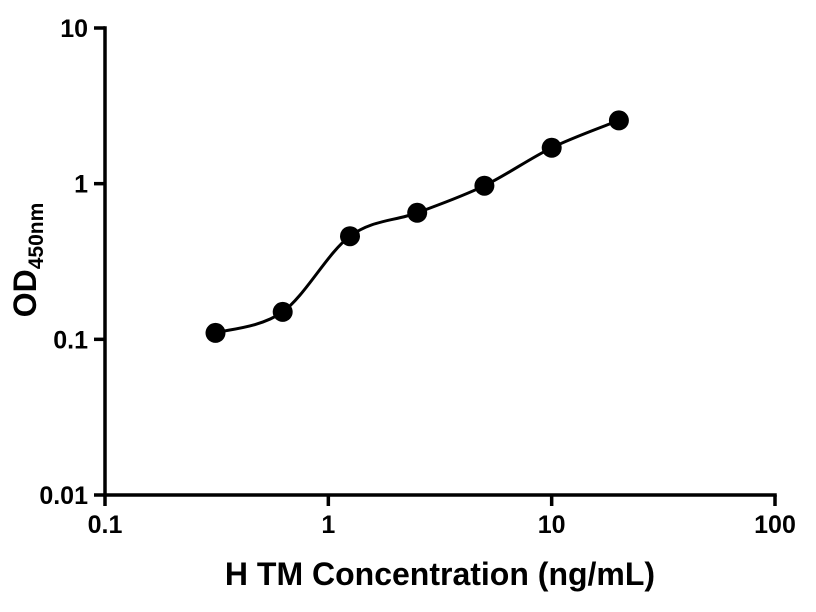 This screenshot has width=816, height=612. What do you see at coordinates (81, 185) in the screenshot?
I see `y-tick-label: 1` at bounding box center [81, 185].